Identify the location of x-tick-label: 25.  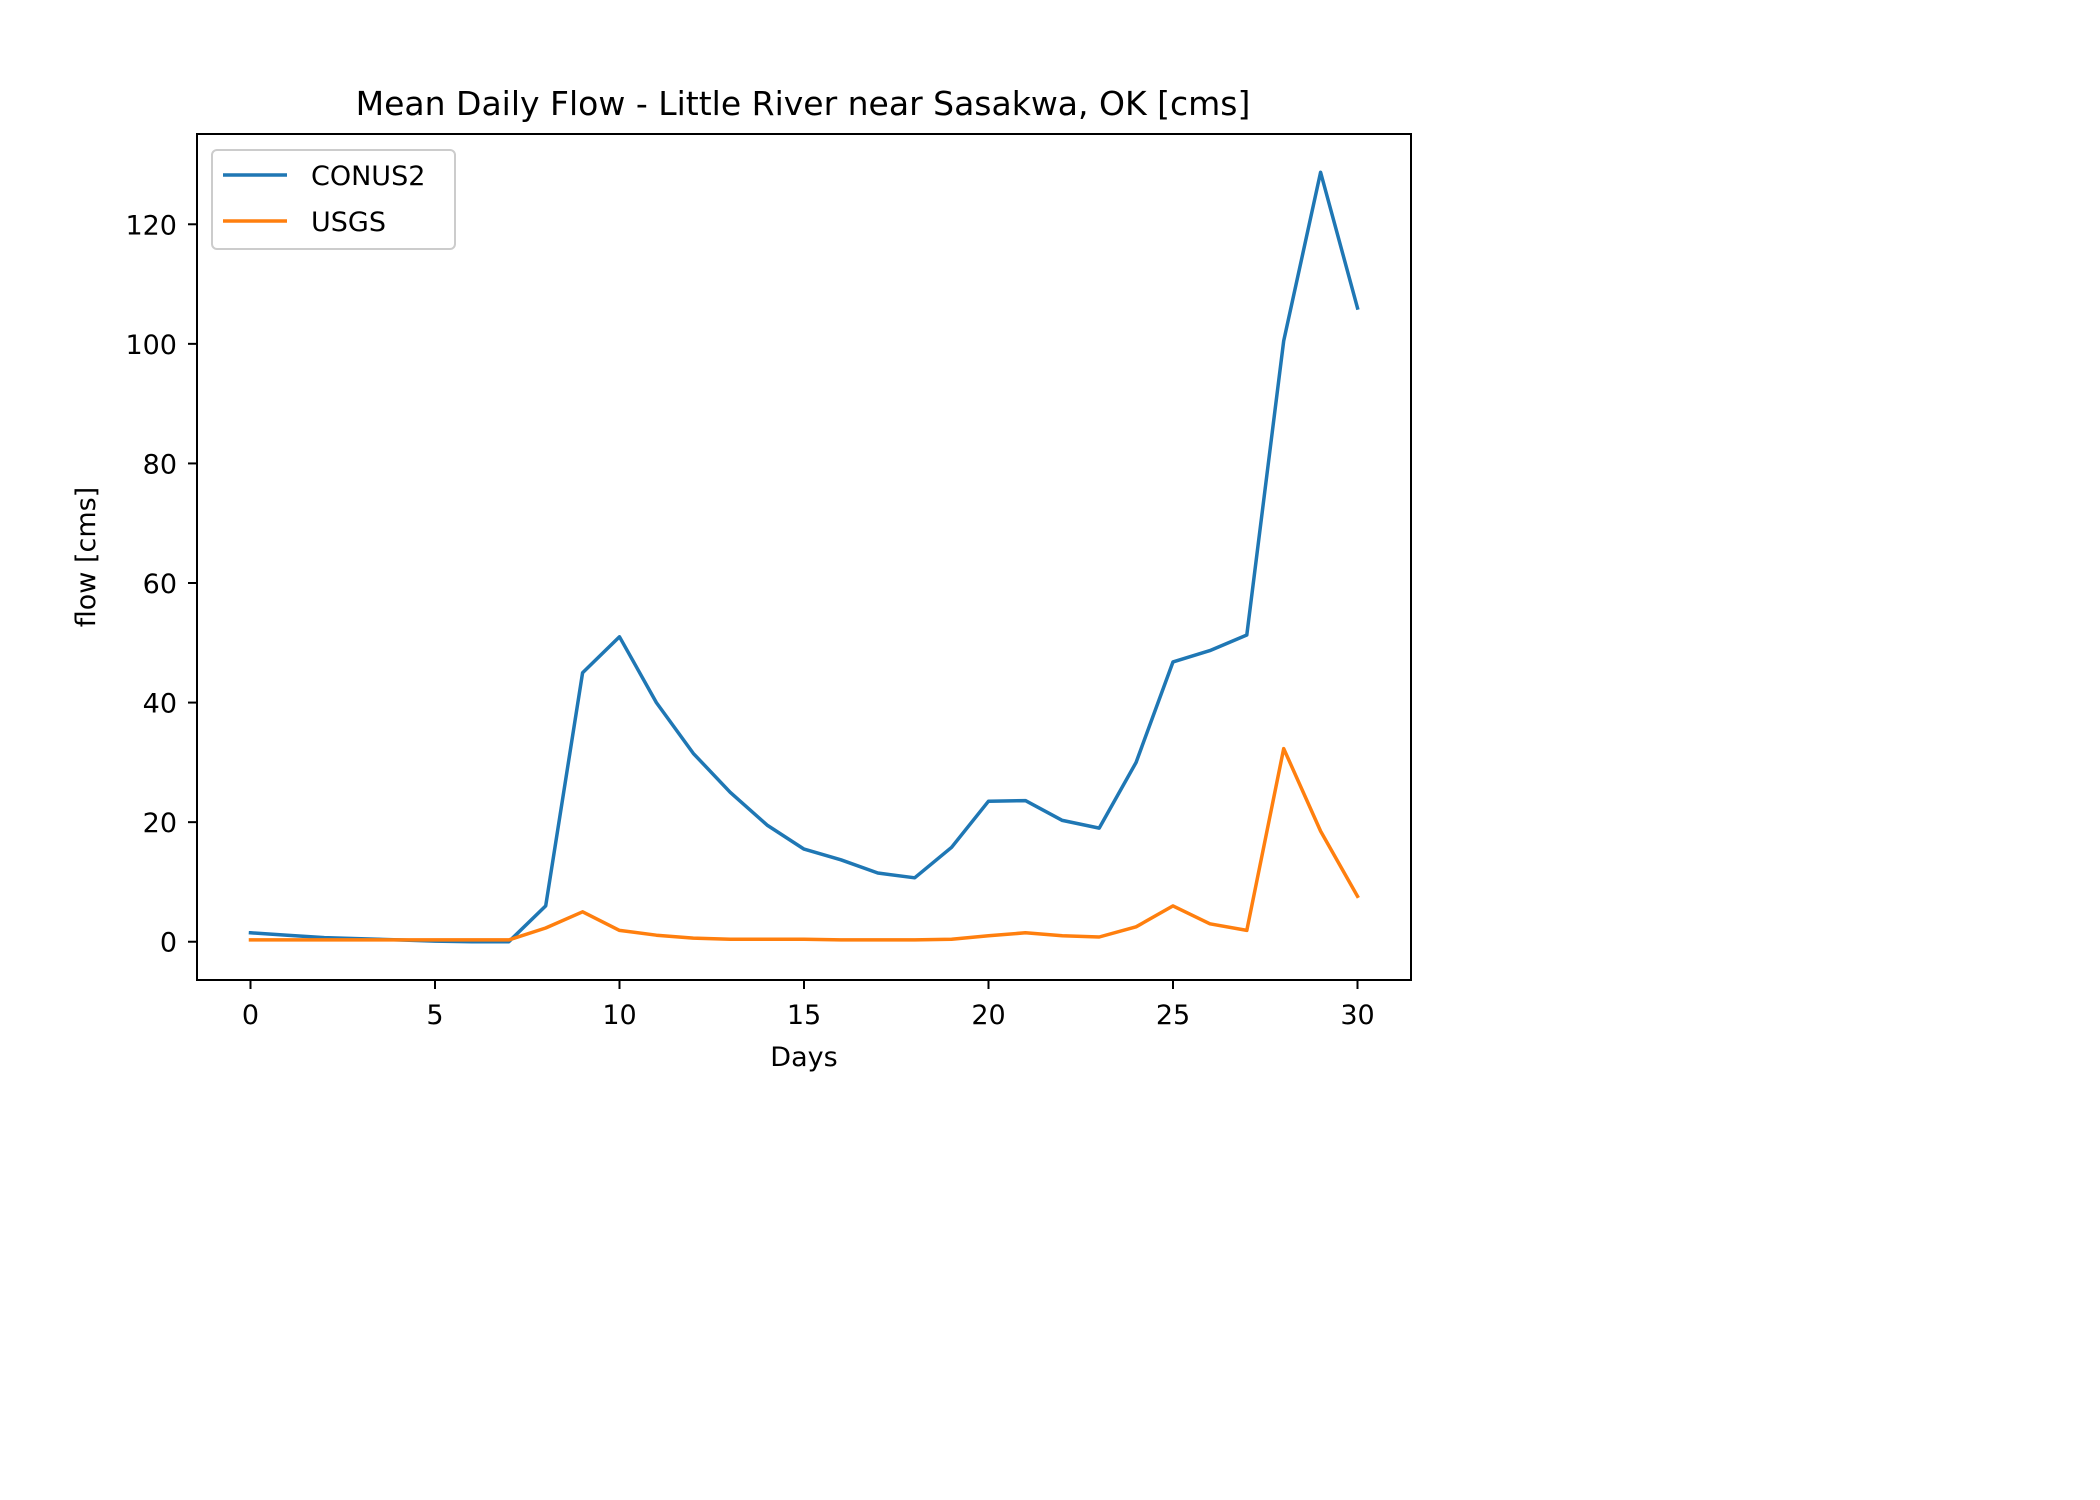
(1173, 1015).